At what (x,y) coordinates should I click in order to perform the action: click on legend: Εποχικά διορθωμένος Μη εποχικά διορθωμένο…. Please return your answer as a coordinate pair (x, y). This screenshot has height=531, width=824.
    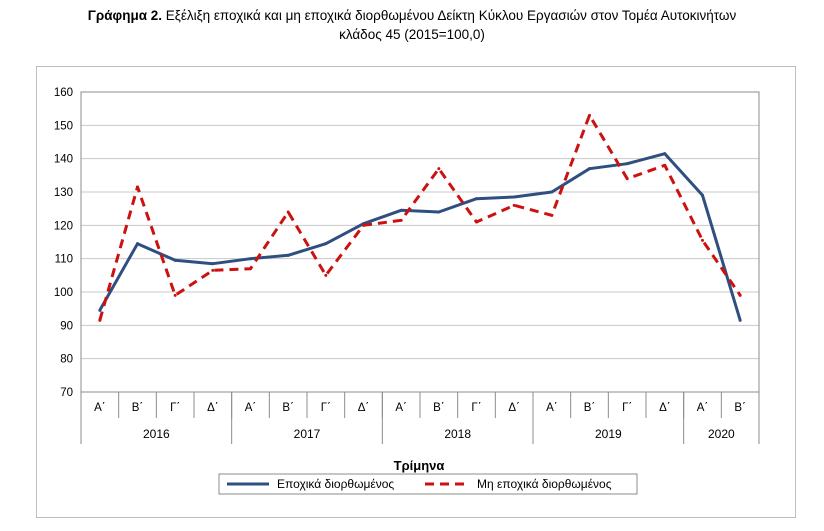
    Looking at the image, I should click on (428, 484).